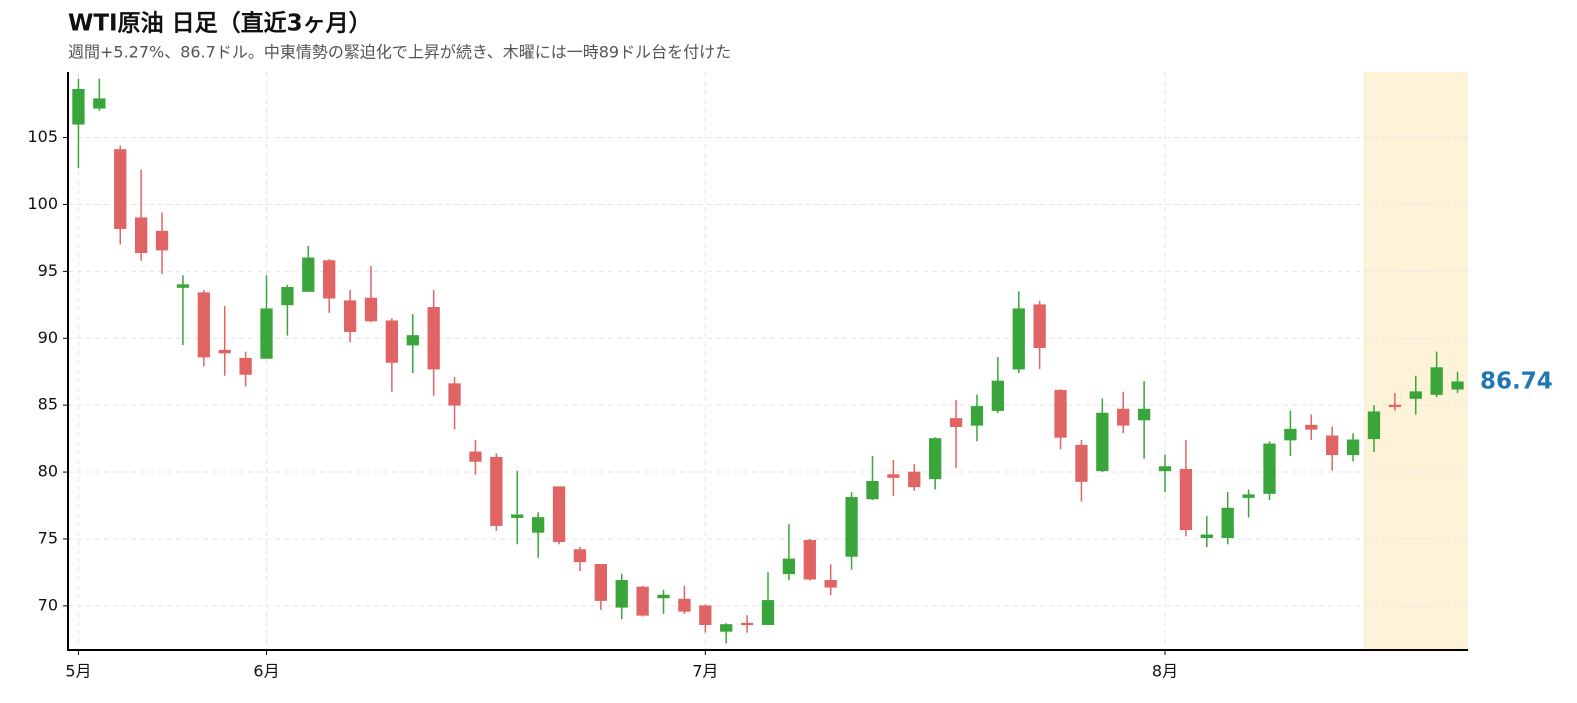 Image resolution: width=1577 pixels, height=703 pixels. I want to click on x-tick-label: 7月, so click(705, 671).